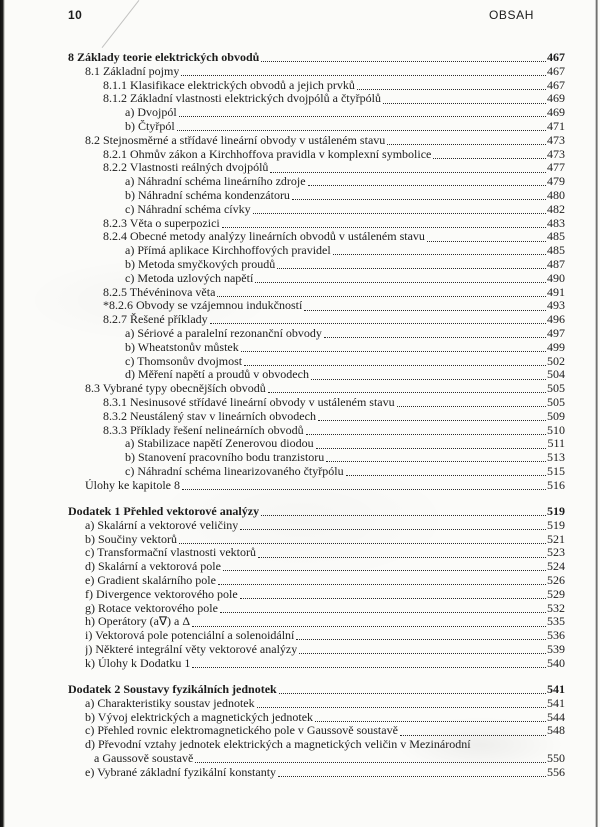 This screenshot has height=827, width=600. Describe the element at coordinates (556, 566) in the screenshot. I see `toc-page-number: 524` at that location.